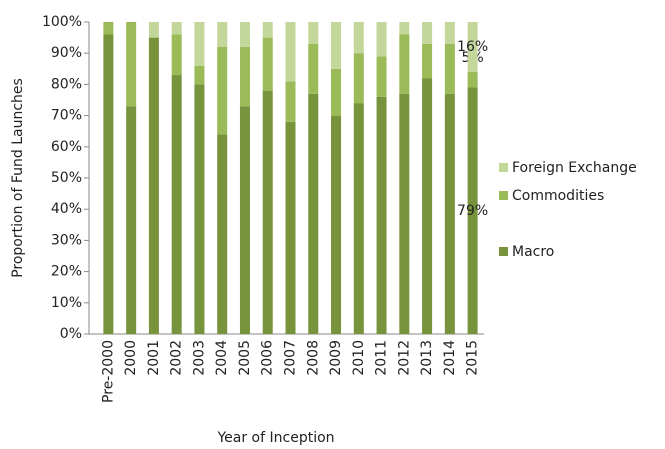  I want to click on x-tick-label: 2015, so click(473, 358).